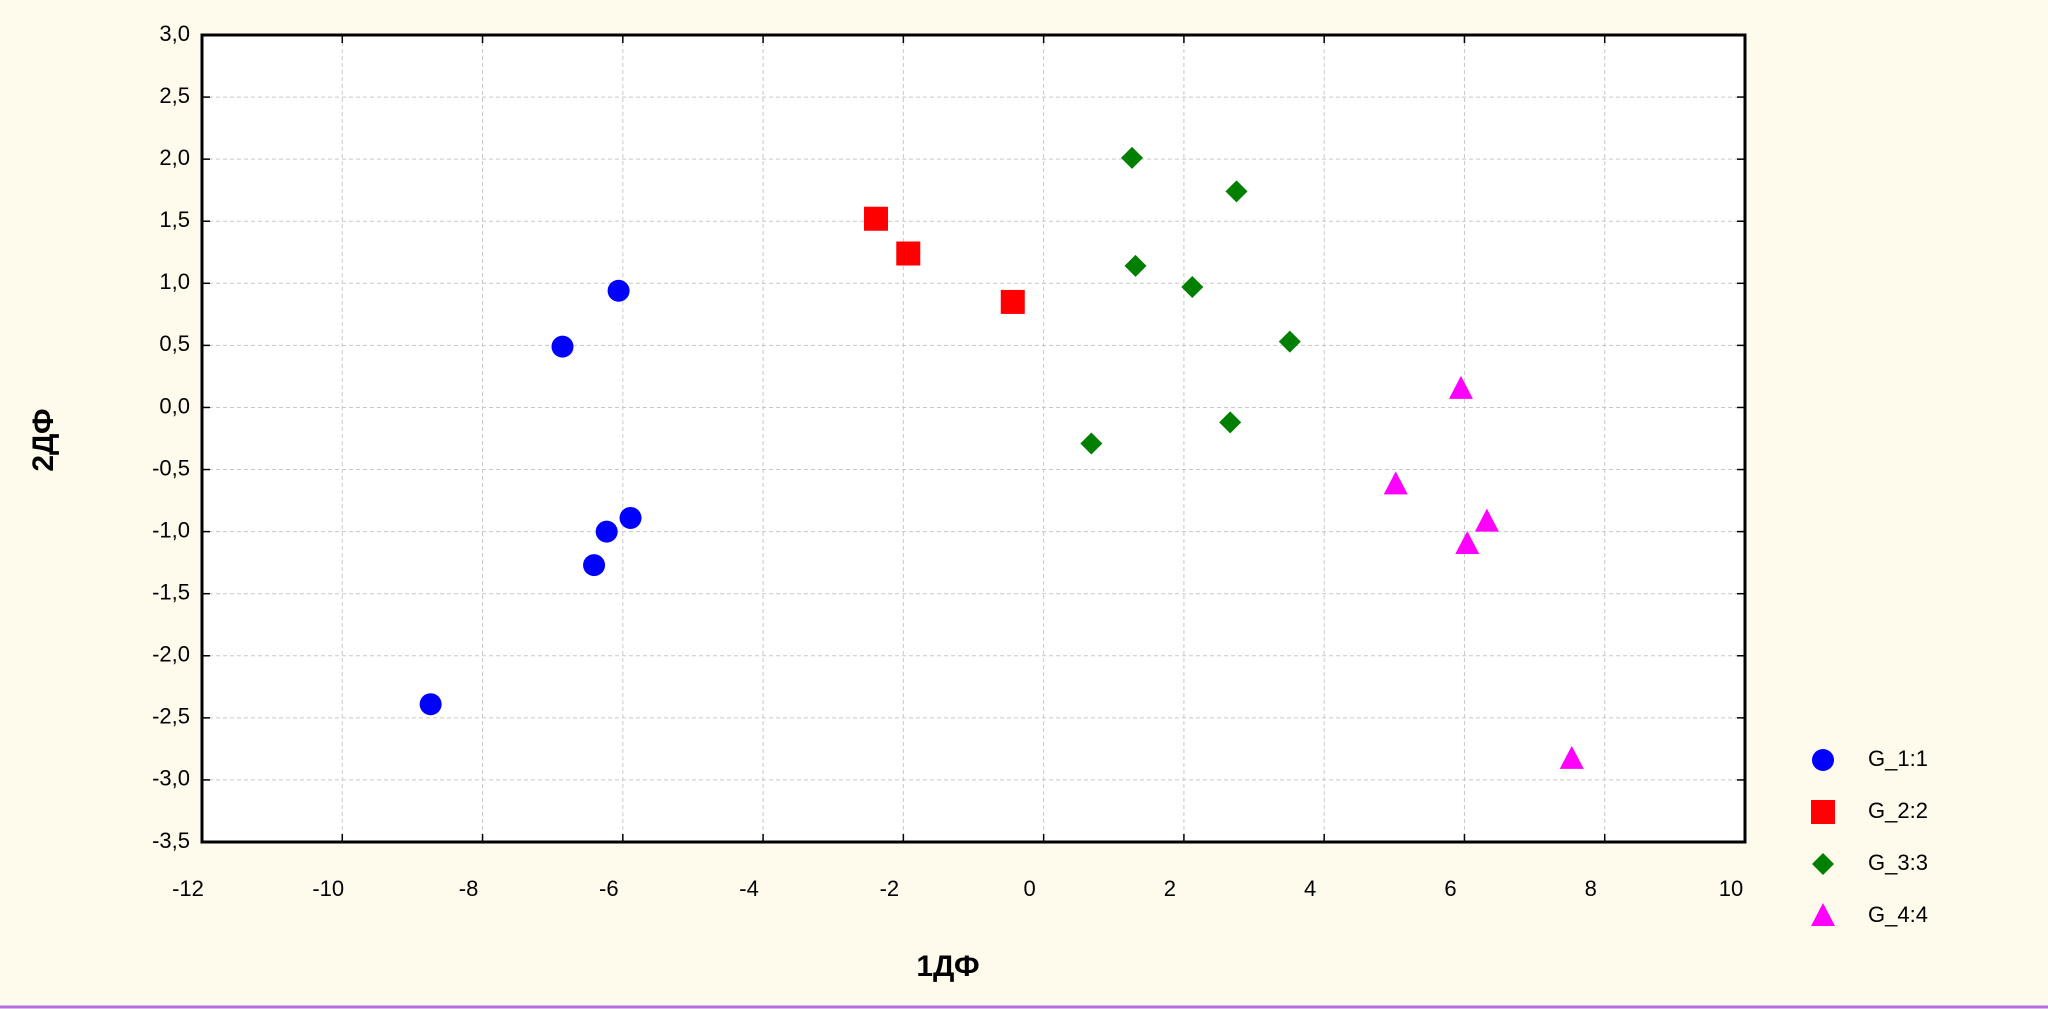 Image resolution: width=2048 pixels, height=1009 pixels. Describe the element at coordinates (171, 529) in the screenshot. I see `y-tick-label: -1,0` at that location.